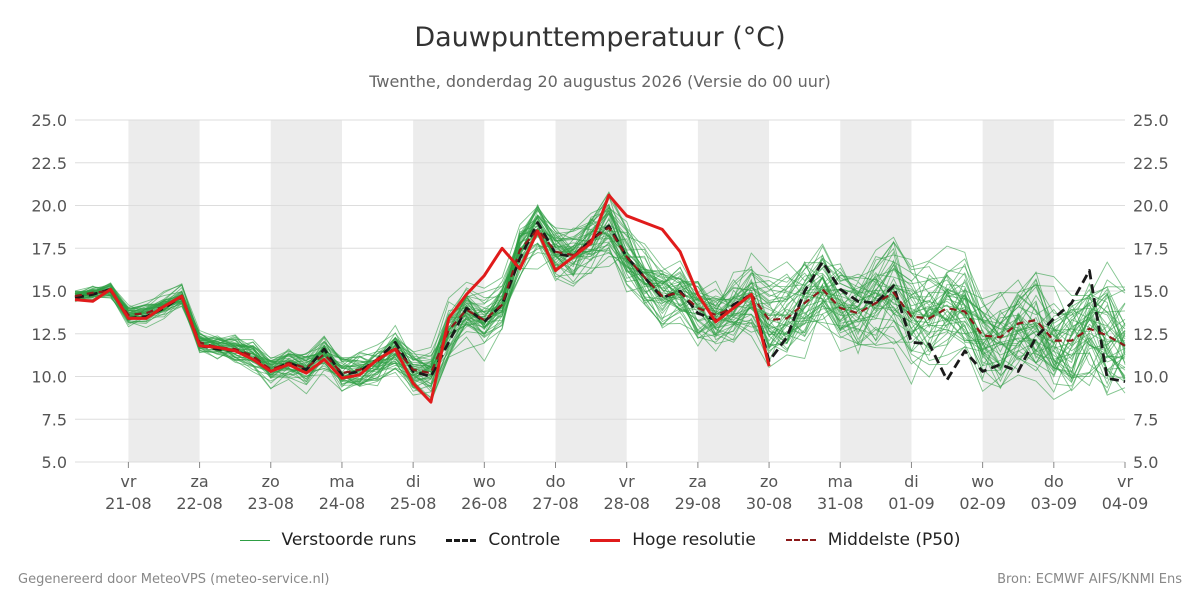  What do you see at coordinates (840, 503) in the screenshot?
I see `x-tick-date: 31-08` at bounding box center [840, 503].